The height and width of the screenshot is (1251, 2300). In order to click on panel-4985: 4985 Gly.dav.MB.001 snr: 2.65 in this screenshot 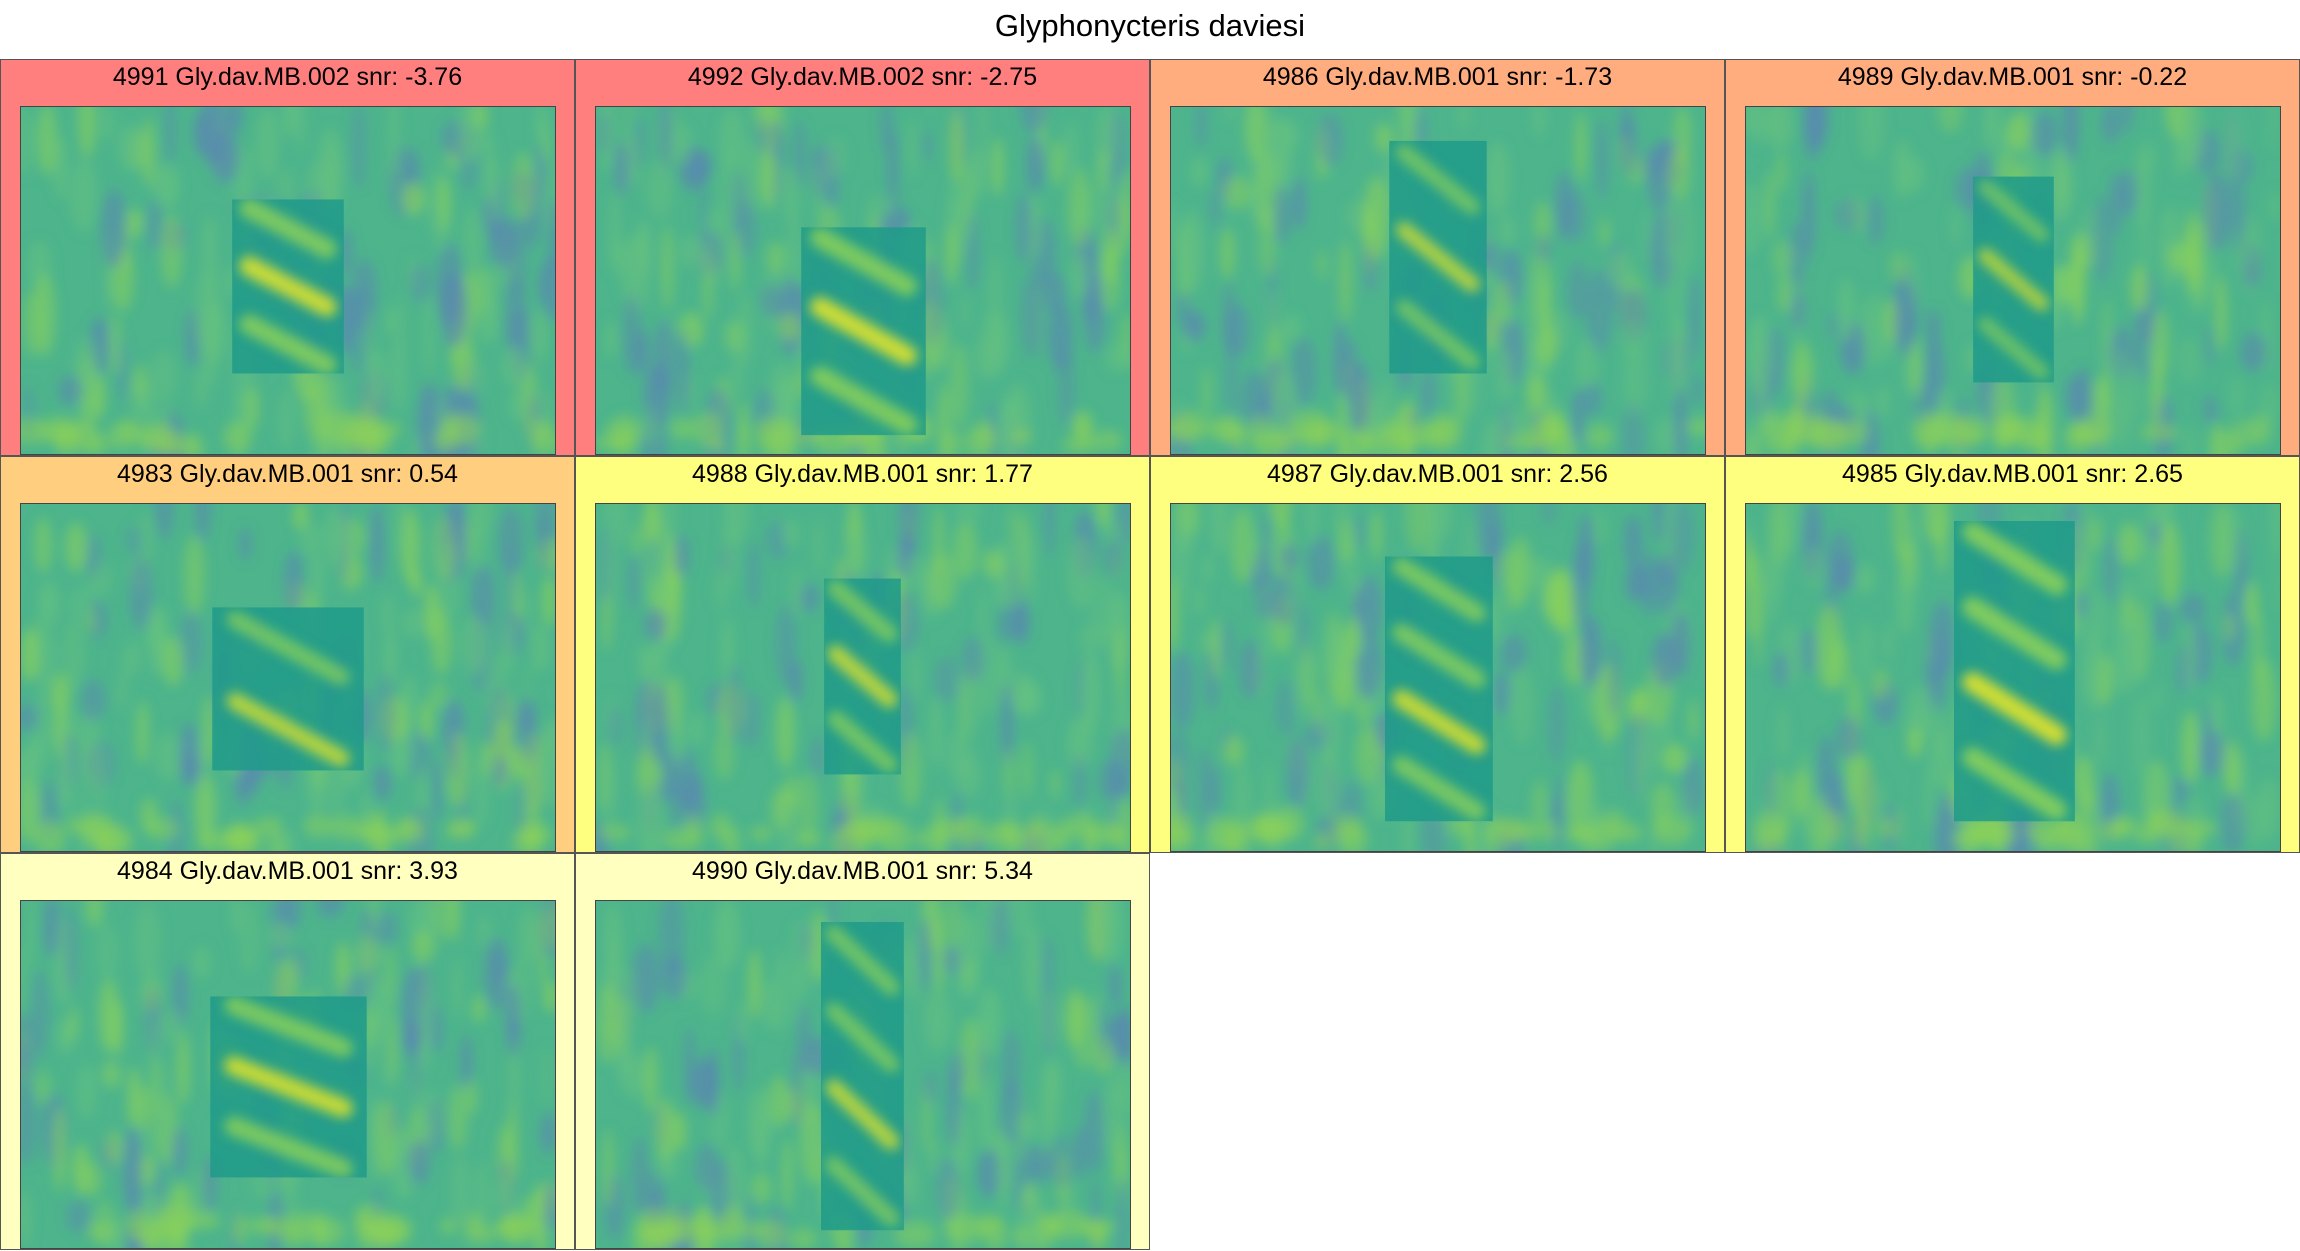, I will do `click(2012, 654)`.